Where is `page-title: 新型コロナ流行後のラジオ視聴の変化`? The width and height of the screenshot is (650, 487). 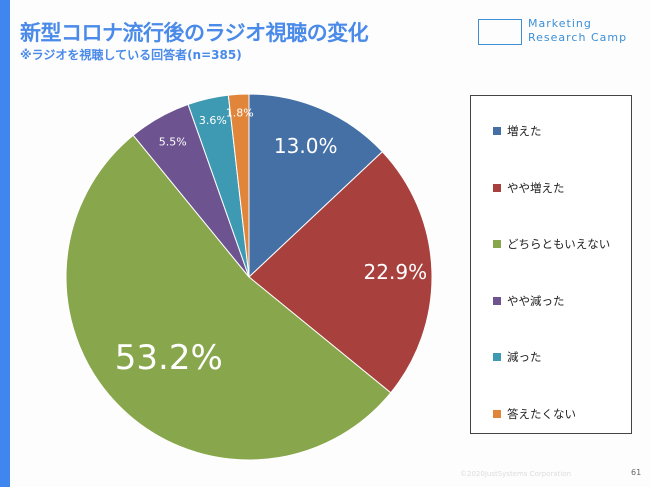 page-title: 新型コロナ流行後のラジオ視聴の変化 is located at coordinates (194, 33).